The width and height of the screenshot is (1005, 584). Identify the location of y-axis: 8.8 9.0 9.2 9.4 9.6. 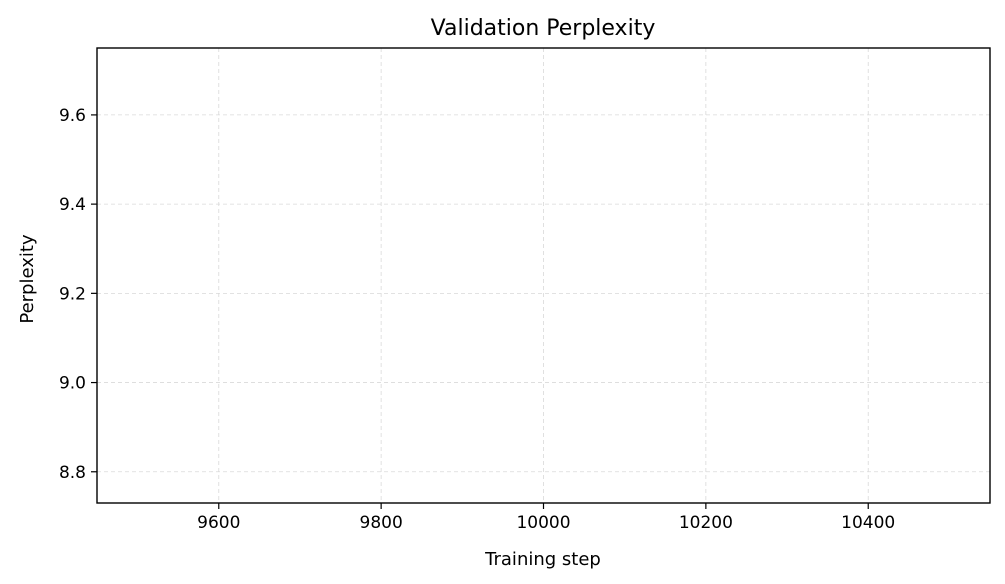
(78, 294).